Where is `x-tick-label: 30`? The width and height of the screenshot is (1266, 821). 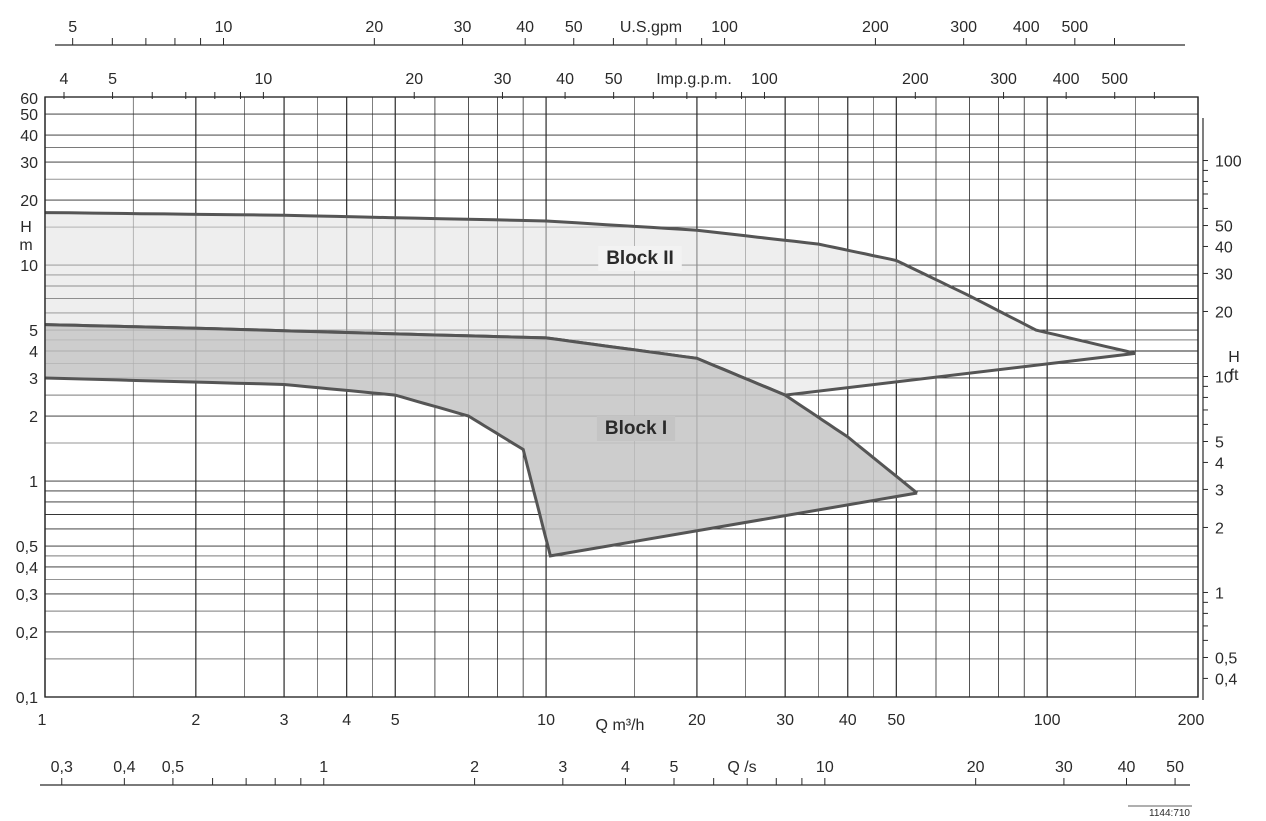
x-tick-label: 30 is located at coordinates (785, 720).